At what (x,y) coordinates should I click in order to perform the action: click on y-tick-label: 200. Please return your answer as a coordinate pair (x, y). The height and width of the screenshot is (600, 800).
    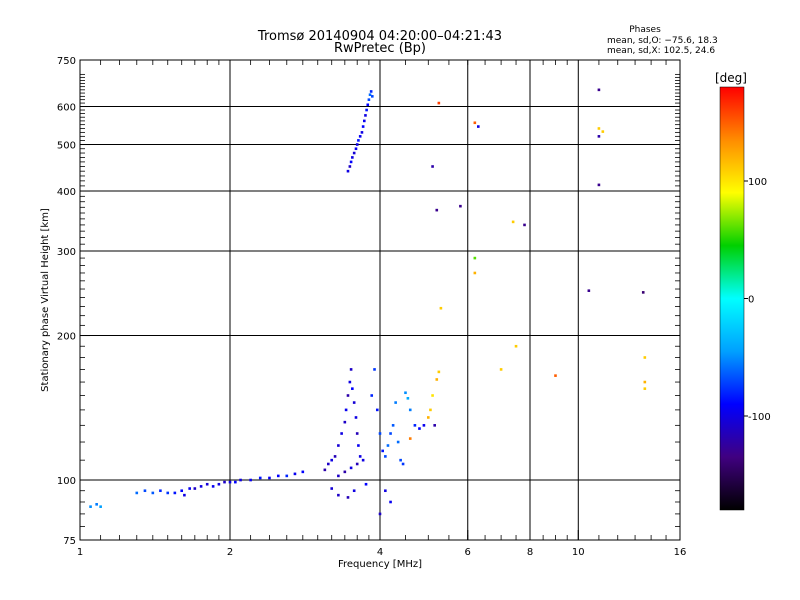
    Looking at the image, I should click on (66, 337).